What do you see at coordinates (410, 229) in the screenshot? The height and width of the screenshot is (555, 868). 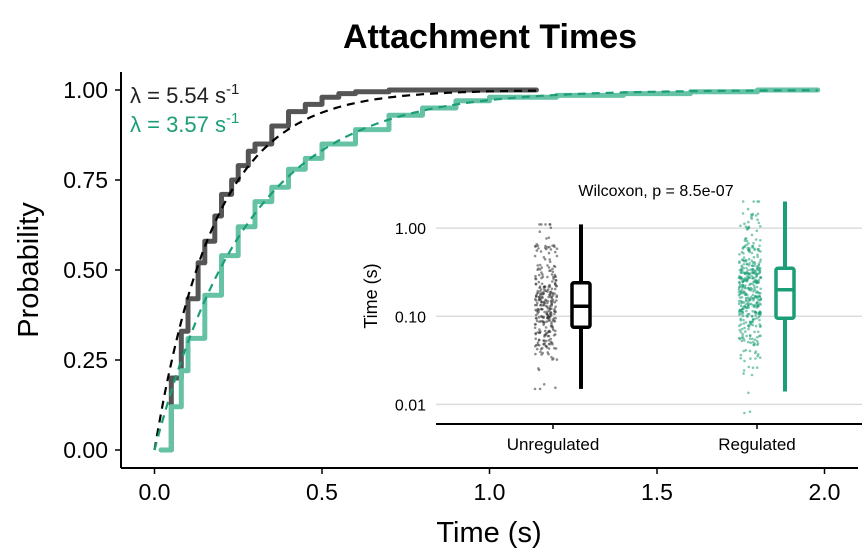 I see `inset-y-tick-label: 1.00` at bounding box center [410, 229].